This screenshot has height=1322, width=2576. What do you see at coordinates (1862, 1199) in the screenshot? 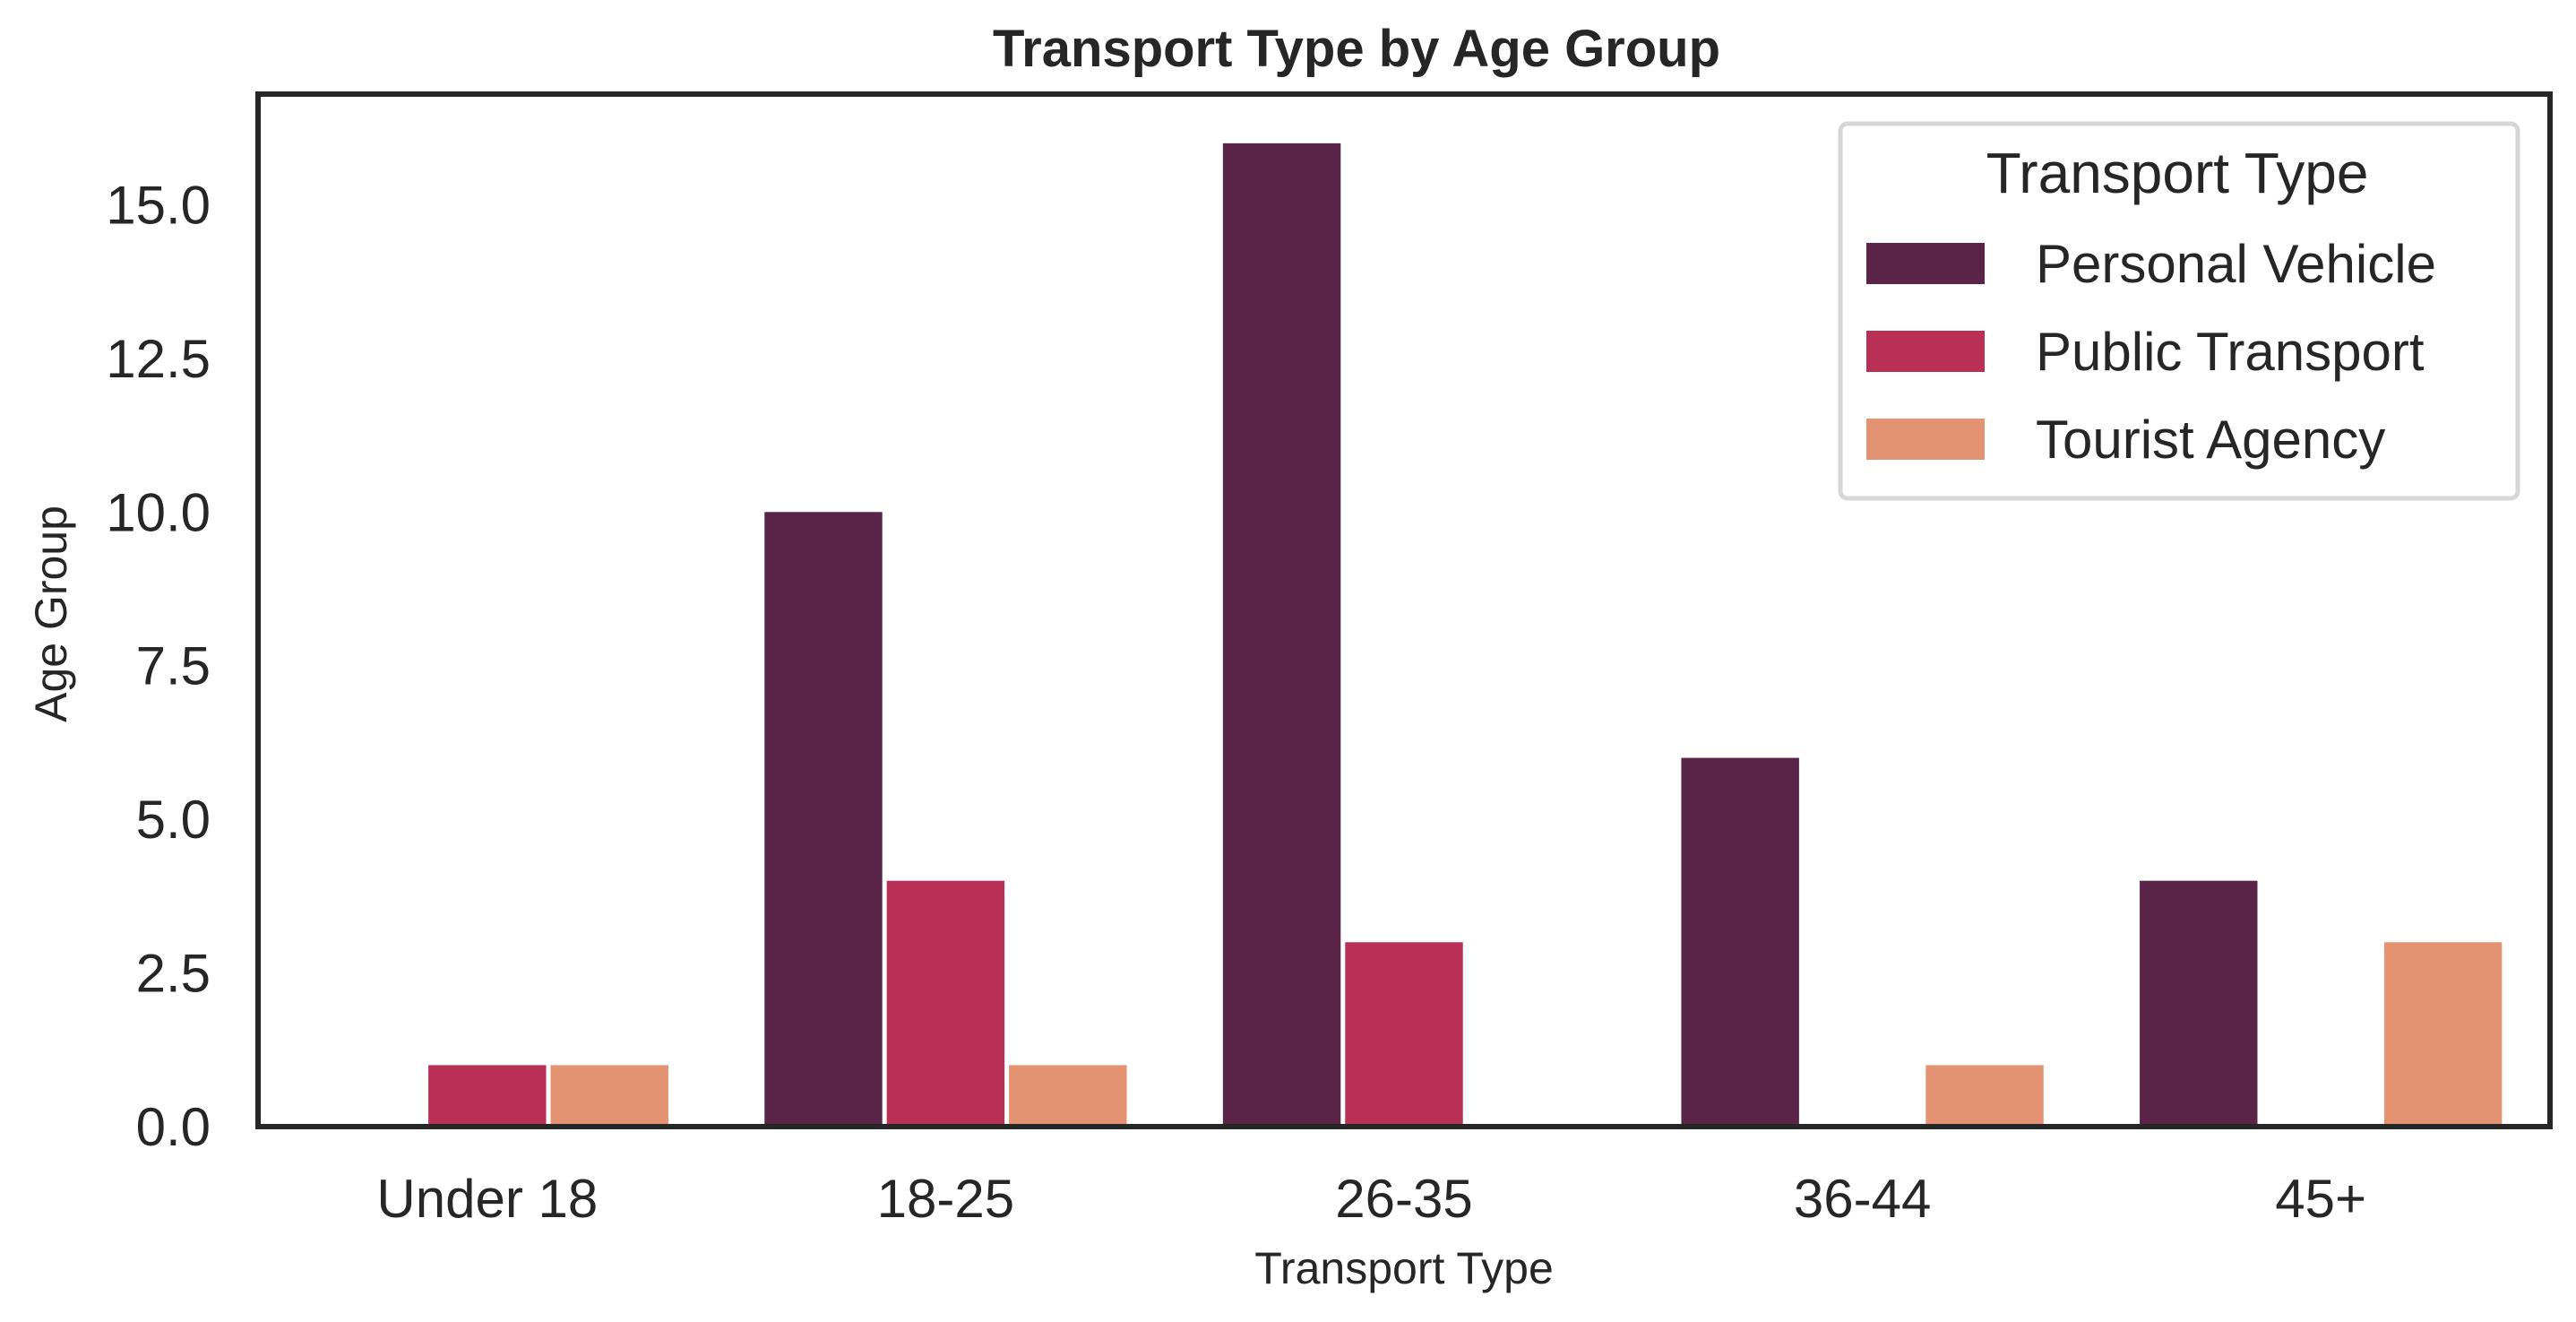
I see `x-tick-label: 36-44` at bounding box center [1862, 1199].